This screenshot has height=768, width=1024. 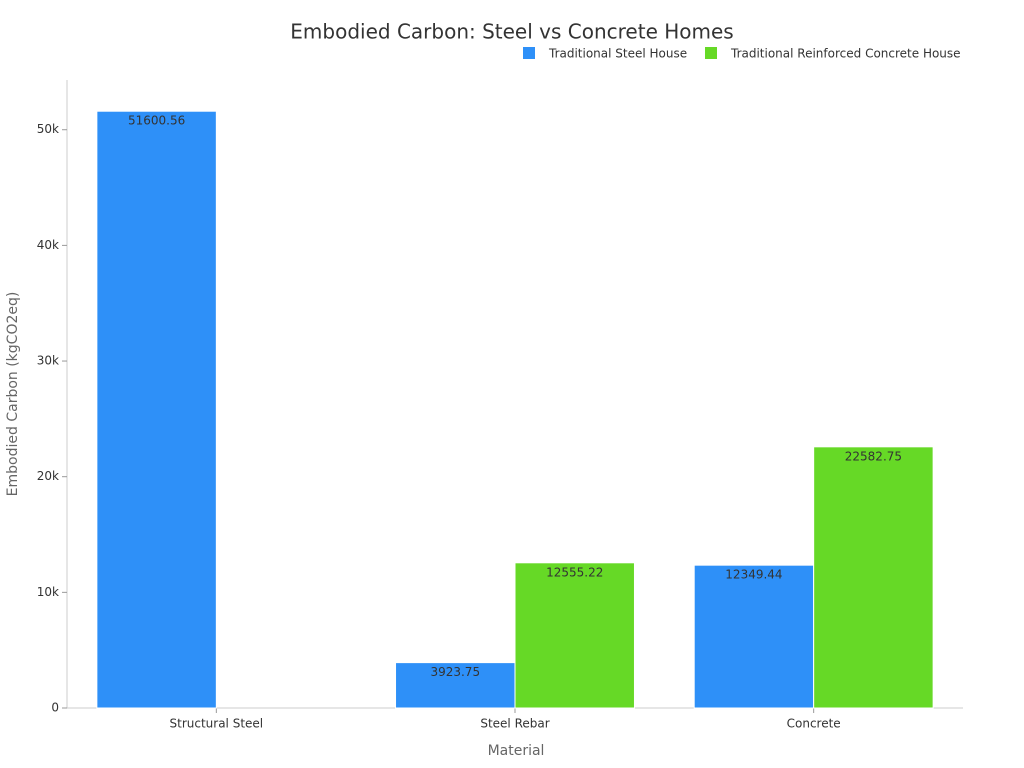 I want to click on y-tick-label: 10k, so click(x=48, y=592).